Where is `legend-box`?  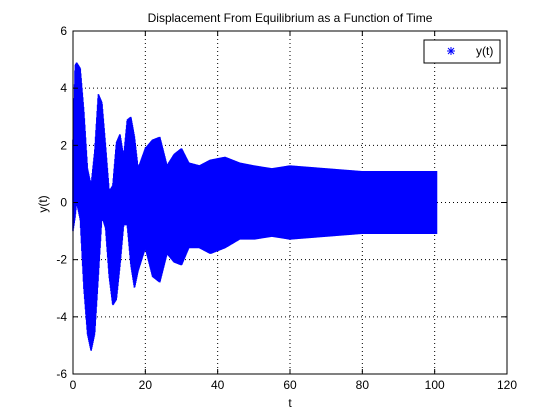
legend-box is located at coordinates (462, 51).